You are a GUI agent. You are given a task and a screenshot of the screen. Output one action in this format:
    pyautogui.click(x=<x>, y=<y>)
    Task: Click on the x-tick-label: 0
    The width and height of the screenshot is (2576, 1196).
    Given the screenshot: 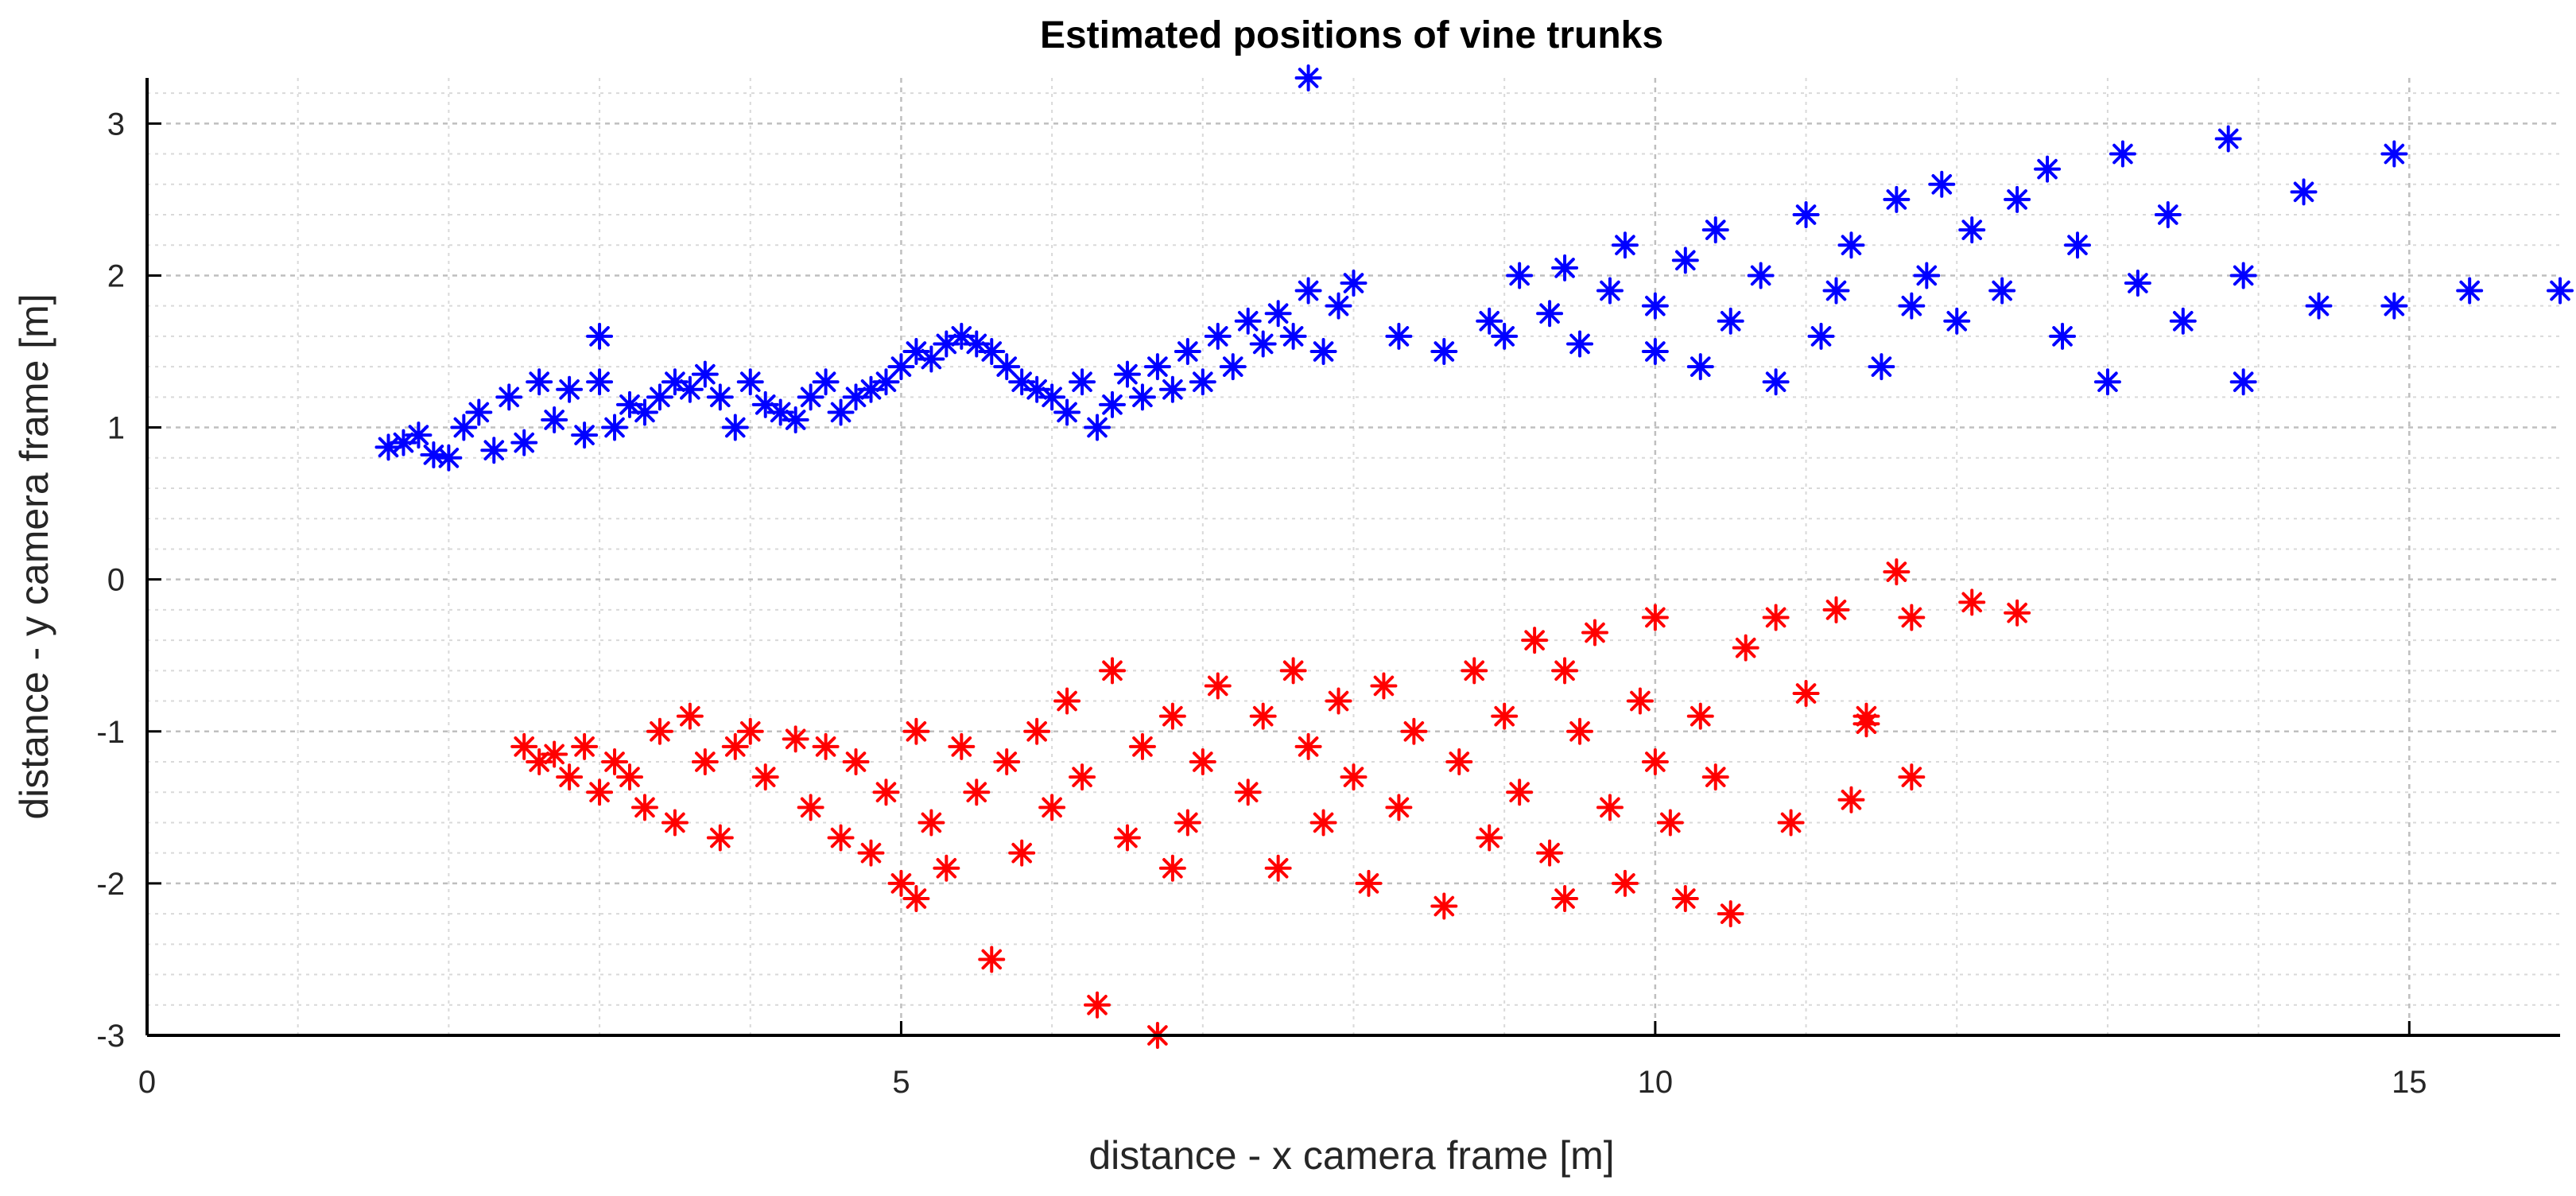 What is the action you would take?
    pyautogui.click(x=147, y=1082)
    